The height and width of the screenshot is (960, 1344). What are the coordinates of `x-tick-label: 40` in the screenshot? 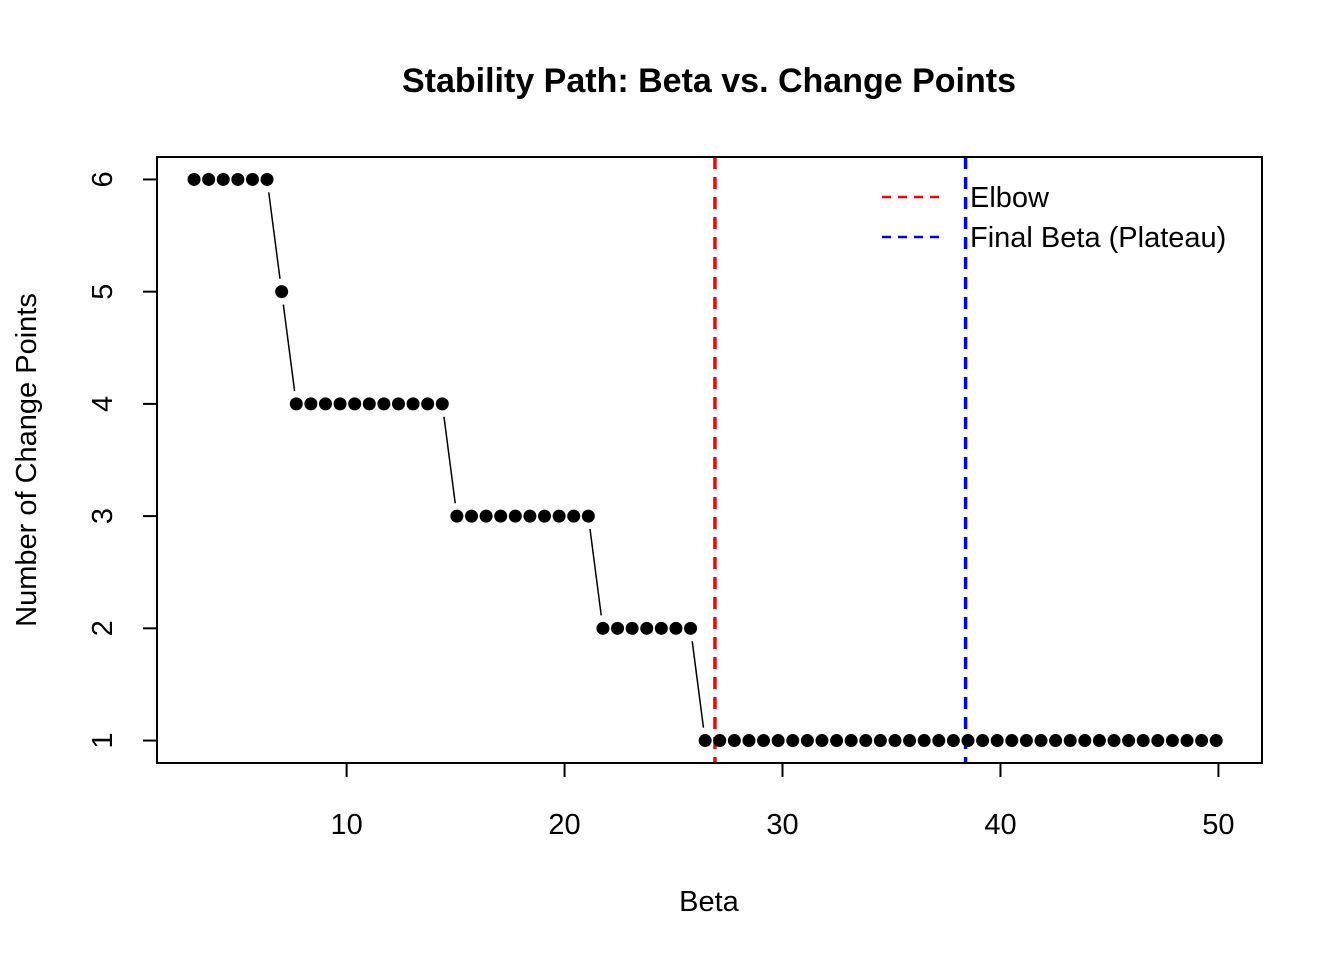 It's located at (1000, 825).